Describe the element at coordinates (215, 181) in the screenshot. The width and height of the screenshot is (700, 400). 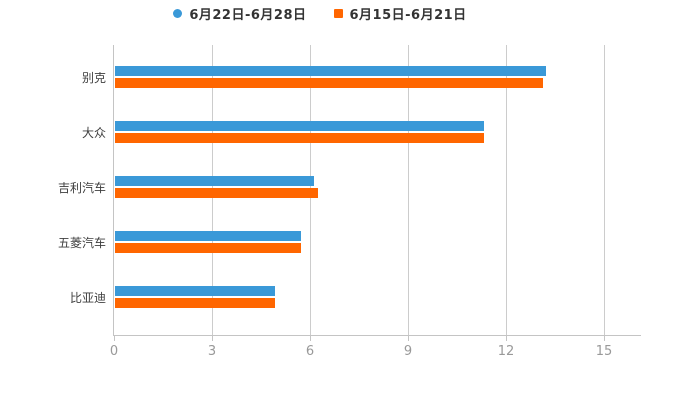
I see `bar-series1-cat3` at that location.